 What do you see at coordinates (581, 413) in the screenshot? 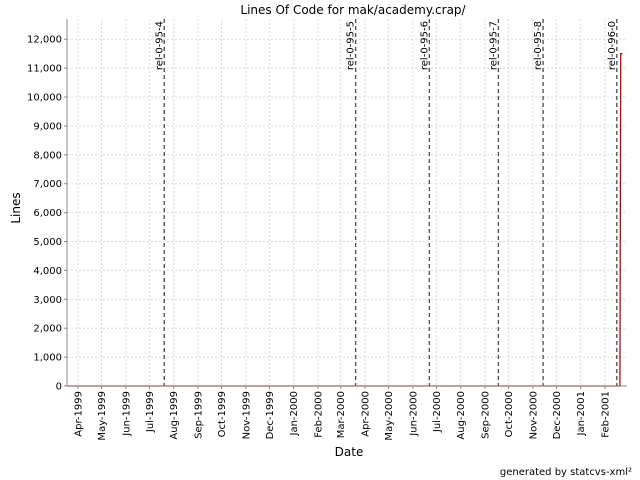
I see `x-tick-label: Jan-2001` at bounding box center [581, 413].